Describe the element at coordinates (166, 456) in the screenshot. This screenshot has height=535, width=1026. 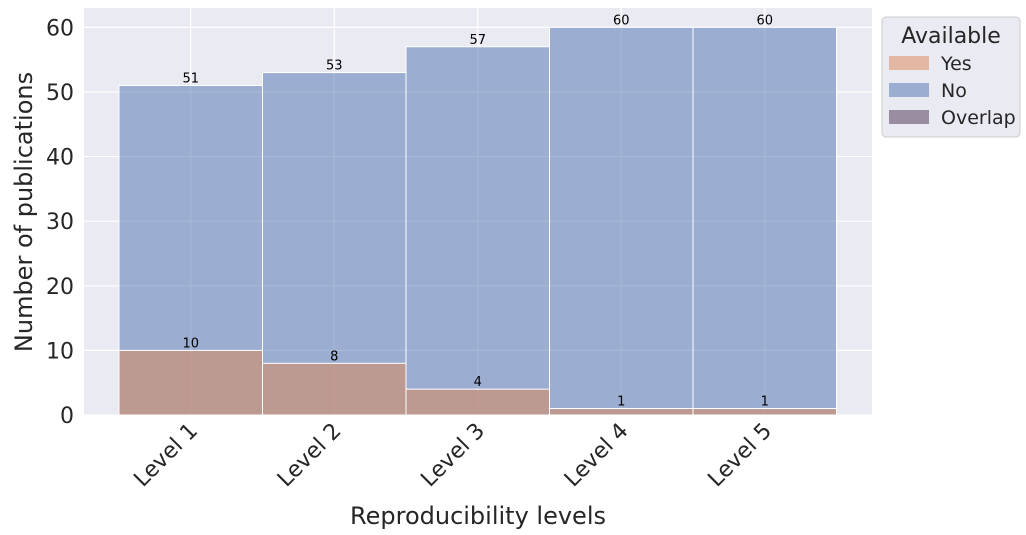
I see `x-tick-label: Level 1` at that location.